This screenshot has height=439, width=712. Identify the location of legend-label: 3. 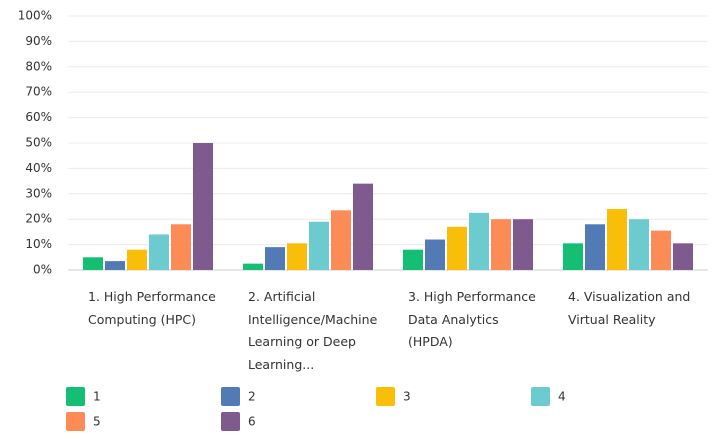
(407, 397).